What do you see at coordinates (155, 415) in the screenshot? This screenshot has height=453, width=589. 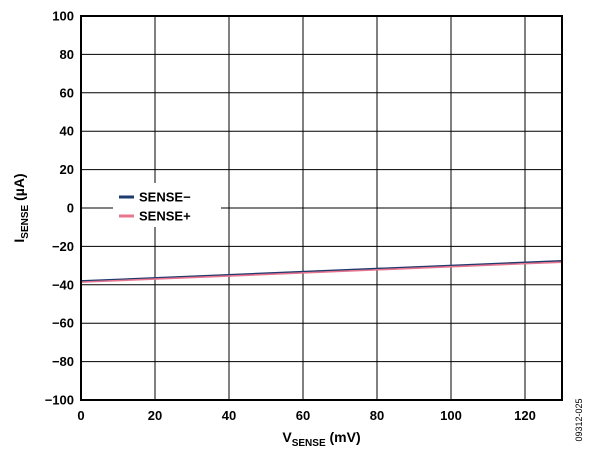 I see `x-tick-label: 20` at bounding box center [155, 415].